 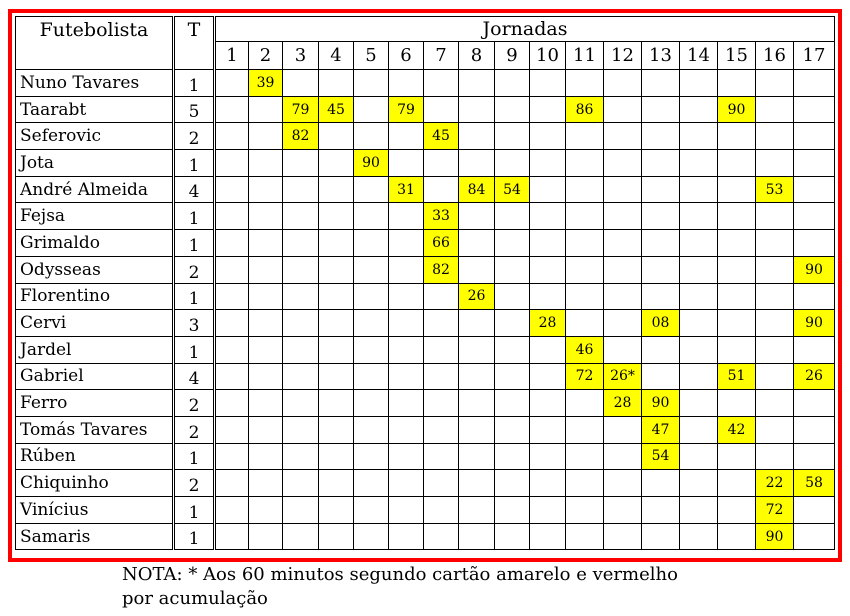 I want to click on round-number: 9, so click(x=512, y=55).